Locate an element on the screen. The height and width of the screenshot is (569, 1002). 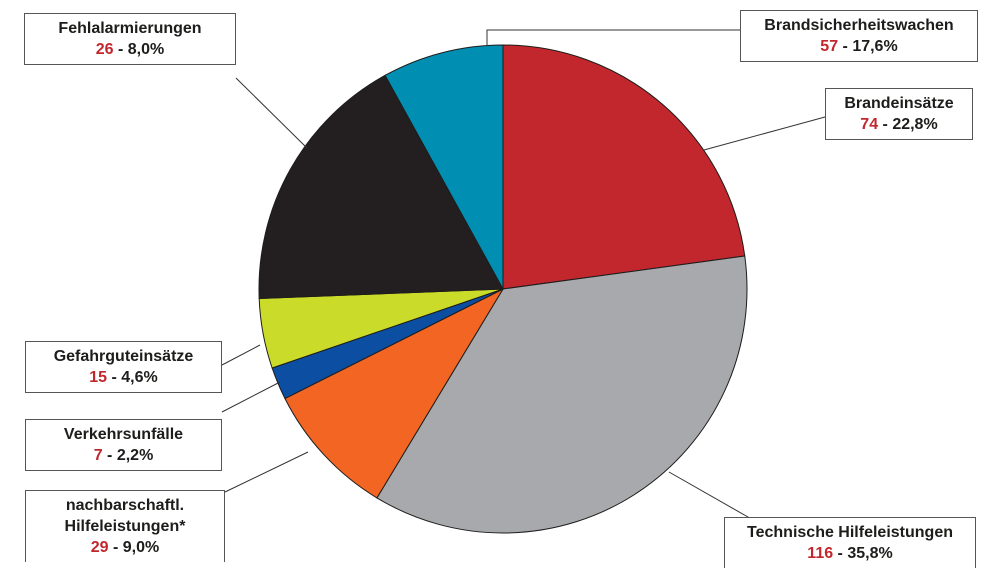
label-percent: 9,0% is located at coordinates (141, 547).